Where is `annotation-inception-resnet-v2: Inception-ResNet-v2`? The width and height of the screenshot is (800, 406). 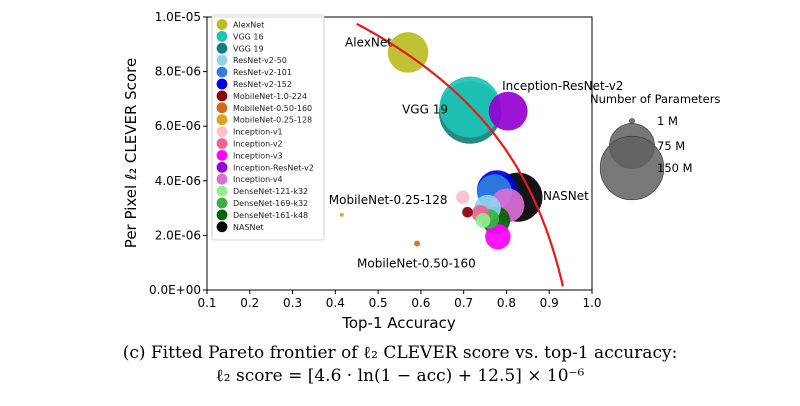 annotation-inception-resnet-v2: Inception-ResNet-v2 is located at coordinates (562, 86).